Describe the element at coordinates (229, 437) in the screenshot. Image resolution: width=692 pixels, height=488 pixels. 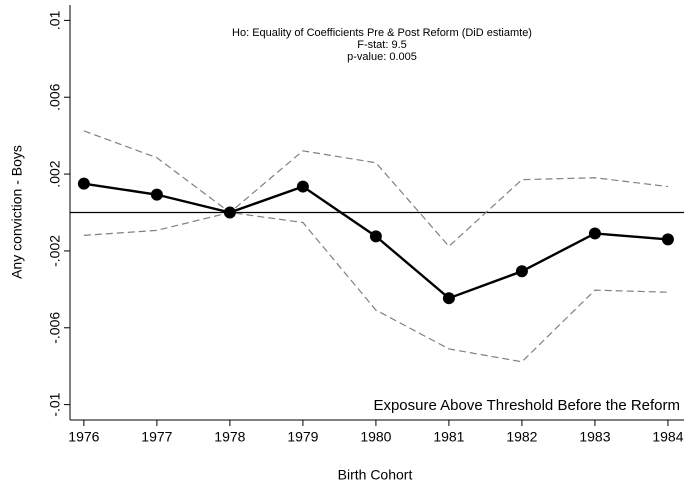
I see `x-tick-label: 1978` at that location.